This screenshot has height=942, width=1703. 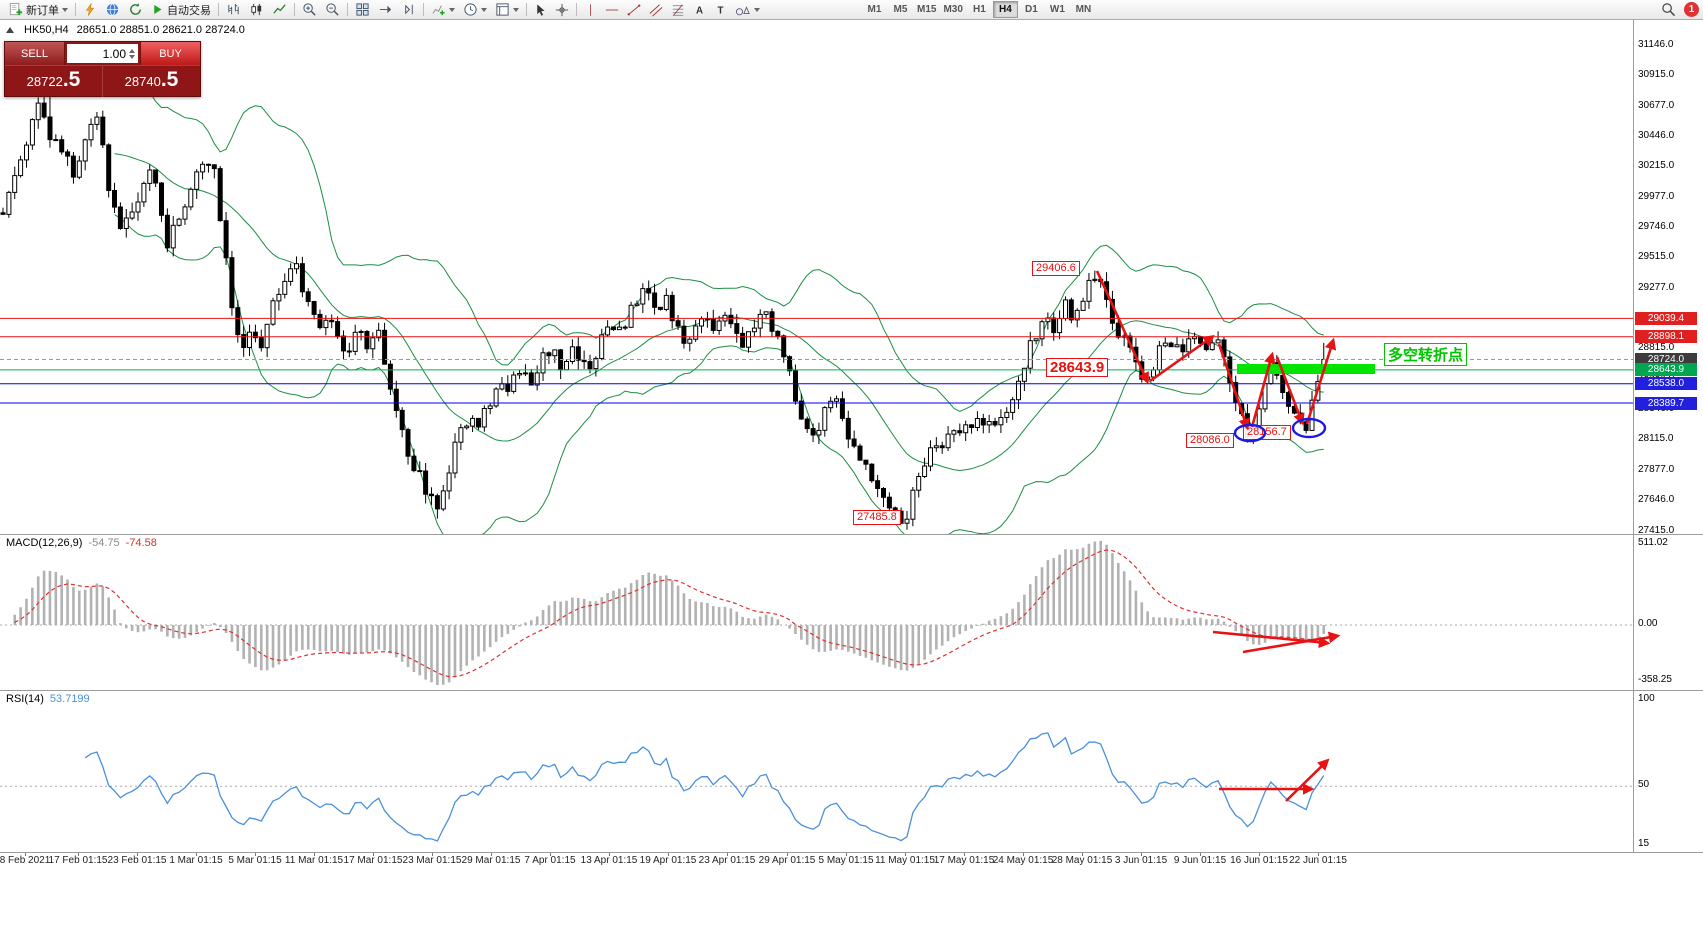 I want to click on timeframe-button-M30: M30, so click(x=952, y=9).